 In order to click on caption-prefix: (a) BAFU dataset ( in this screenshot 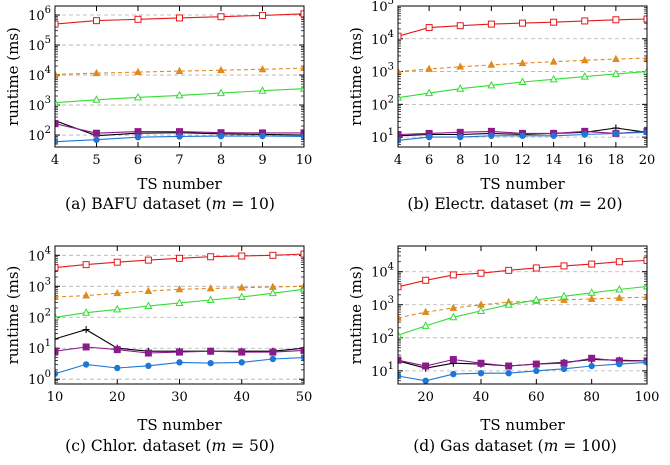, I will do `click(138, 204)`.